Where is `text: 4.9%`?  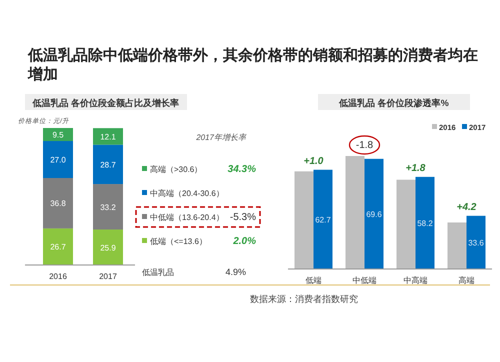 text: 4.9% is located at coordinates (235, 272).